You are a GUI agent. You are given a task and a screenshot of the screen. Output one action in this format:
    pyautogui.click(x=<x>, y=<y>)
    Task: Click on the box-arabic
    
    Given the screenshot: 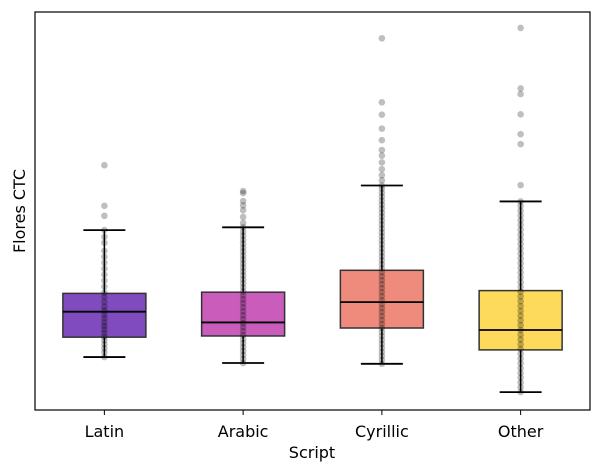 What is the action you would take?
    pyautogui.click(x=243, y=314)
    